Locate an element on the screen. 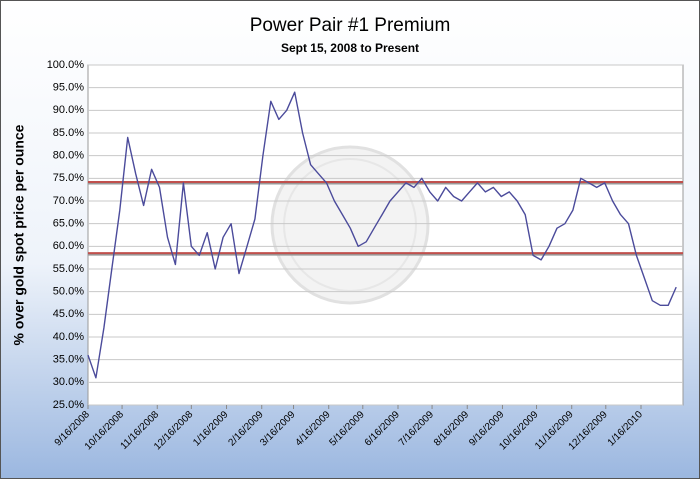  y-tick-label: 55.0% is located at coordinates (68, 269).